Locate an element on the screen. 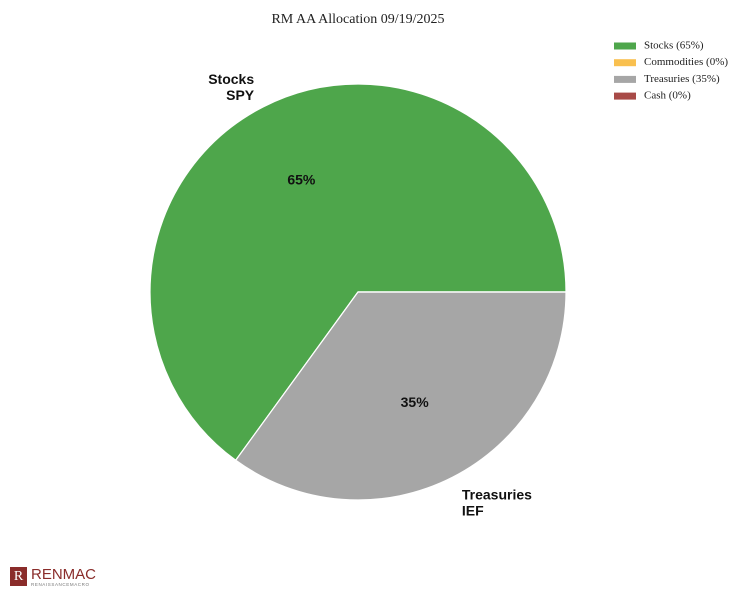 The height and width of the screenshot is (593, 750). logo-name: RENMAC is located at coordinates (63, 574).